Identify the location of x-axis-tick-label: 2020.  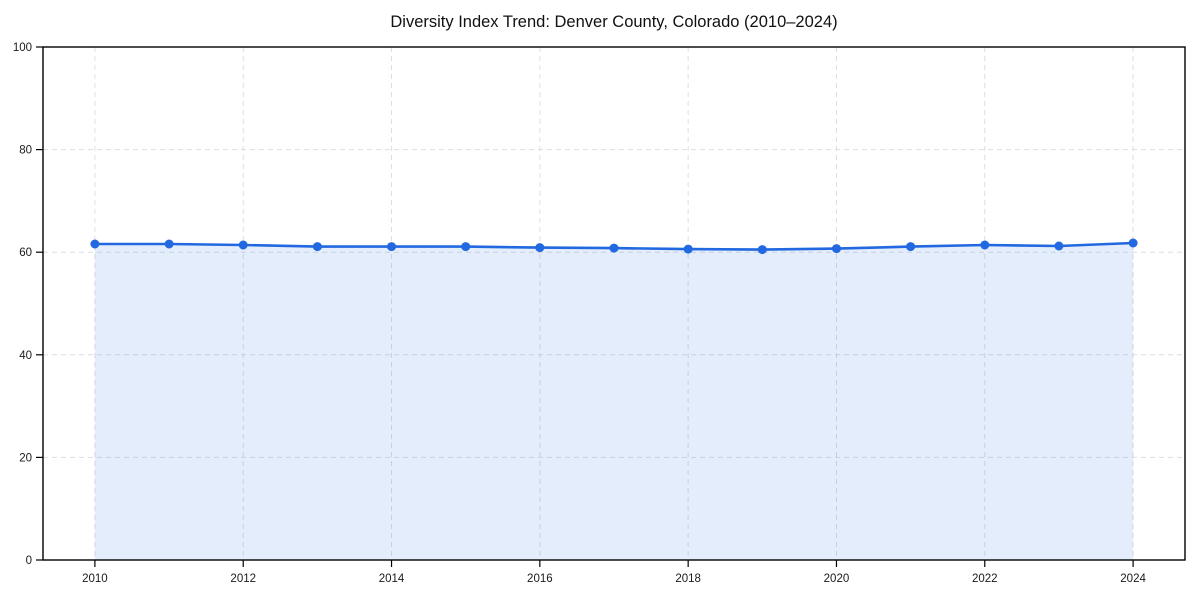
(837, 579).